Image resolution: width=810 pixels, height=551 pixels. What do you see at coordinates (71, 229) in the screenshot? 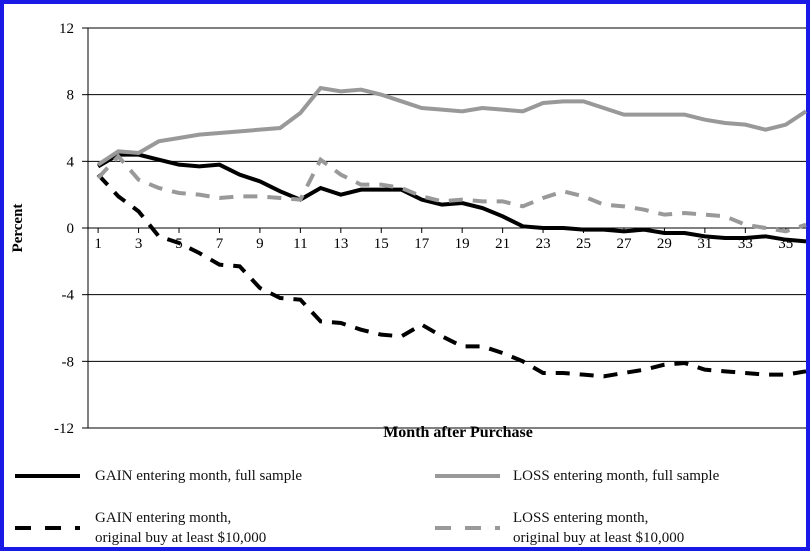
I see `y-tick-label: 0` at bounding box center [71, 229].